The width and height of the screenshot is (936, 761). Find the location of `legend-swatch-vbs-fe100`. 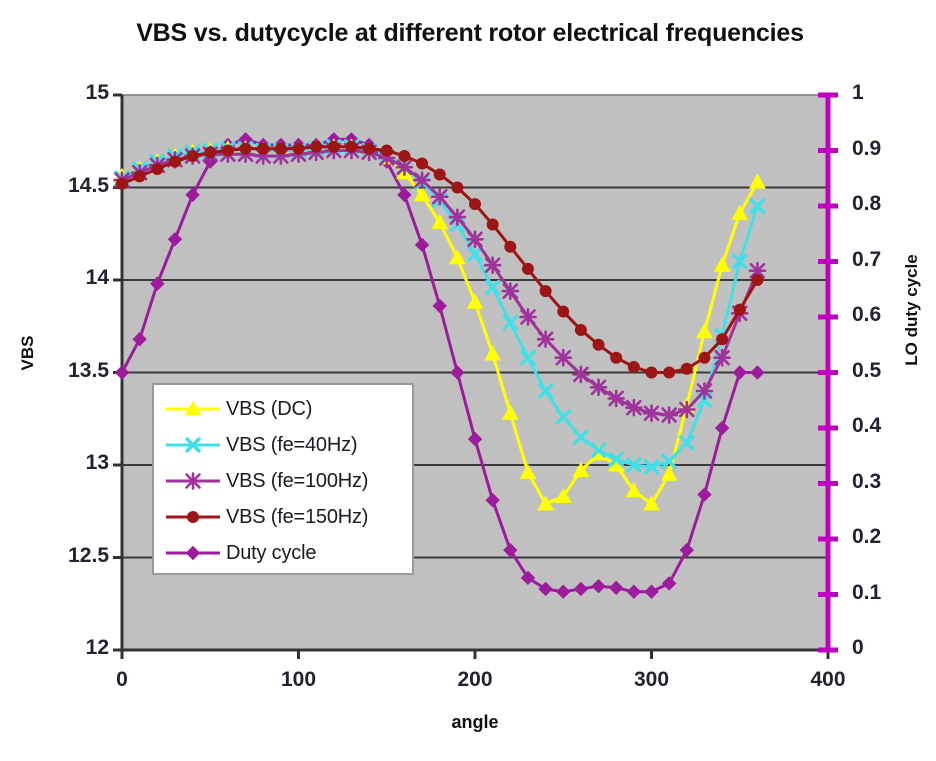

legend-swatch-vbs-fe100 is located at coordinates (193, 481).